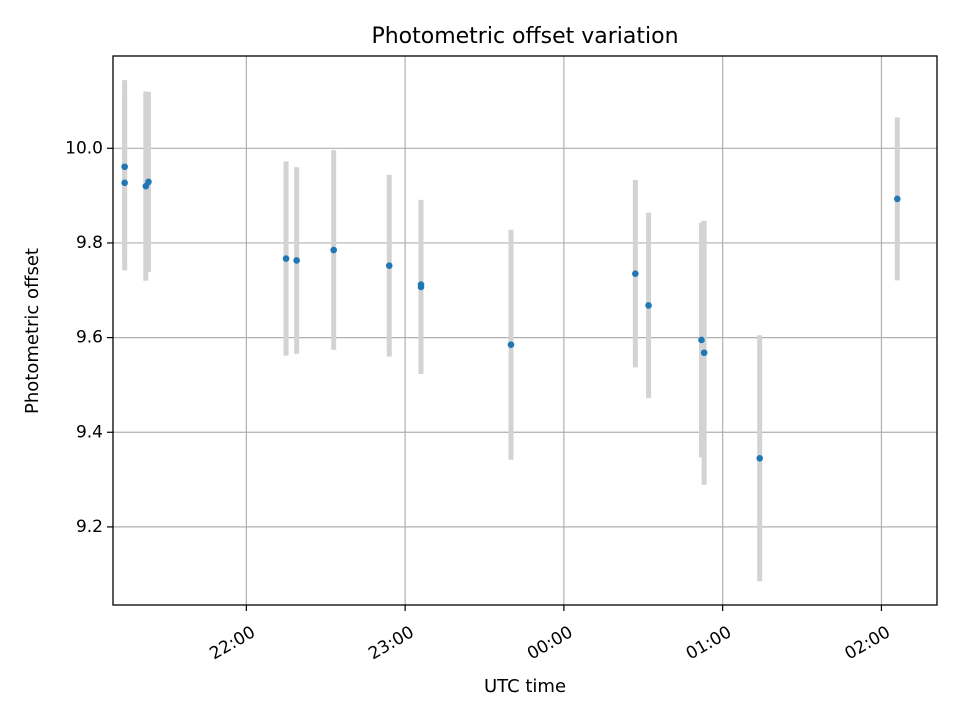 This screenshot has width=960, height=720. What do you see at coordinates (524, 36) in the screenshot?
I see `chart-title: Photometric offset variation` at bounding box center [524, 36].